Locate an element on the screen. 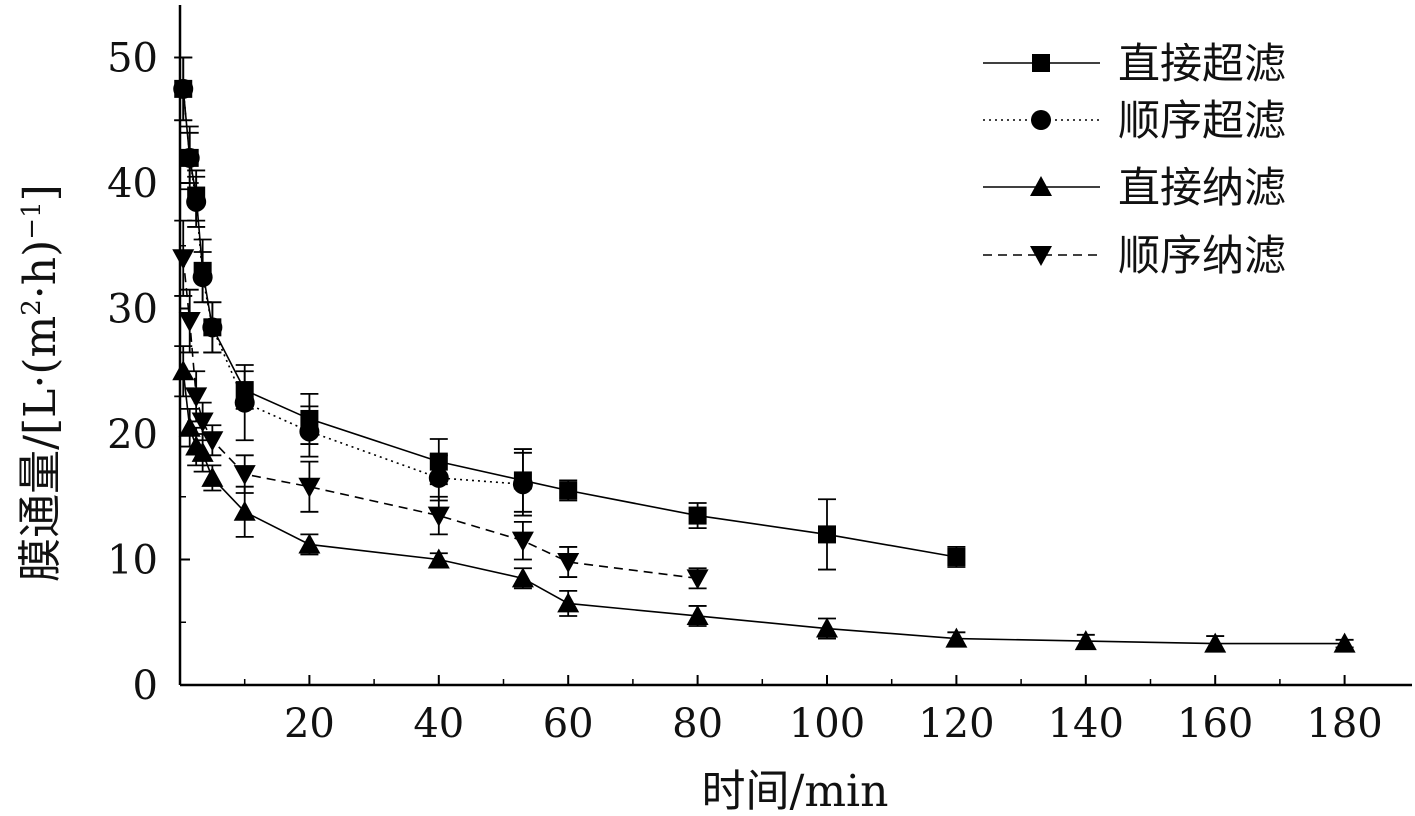  y-tick-label: 0 is located at coordinates (145, 686).